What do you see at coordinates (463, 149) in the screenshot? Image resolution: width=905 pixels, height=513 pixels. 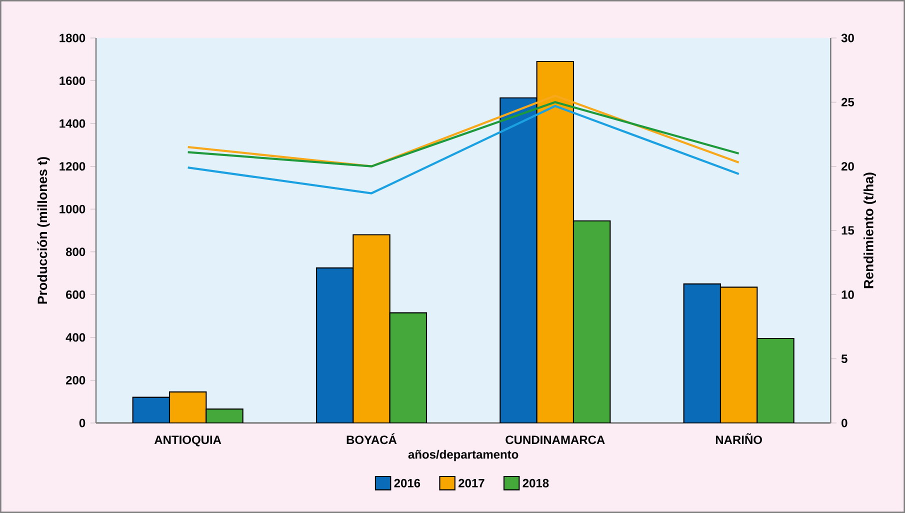 I see `line-series` at bounding box center [463, 149].